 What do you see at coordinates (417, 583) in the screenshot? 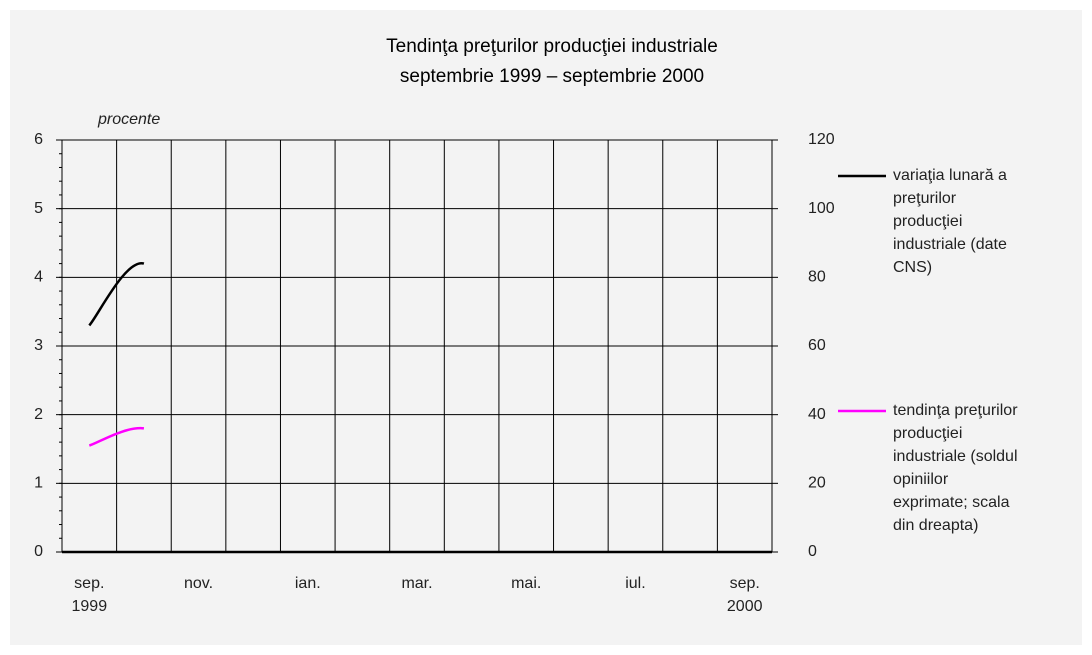
I see `x-tick-label: mar.` at bounding box center [417, 583].